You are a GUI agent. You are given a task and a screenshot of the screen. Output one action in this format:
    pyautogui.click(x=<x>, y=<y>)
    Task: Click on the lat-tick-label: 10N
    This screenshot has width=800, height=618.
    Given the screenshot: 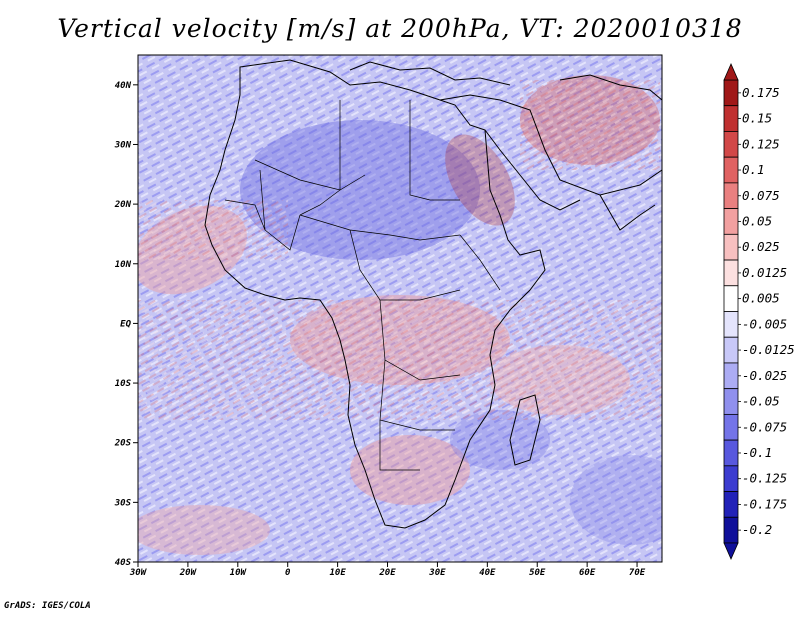 What is the action you would take?
    pyautogui.click(x=123, y=265)
    